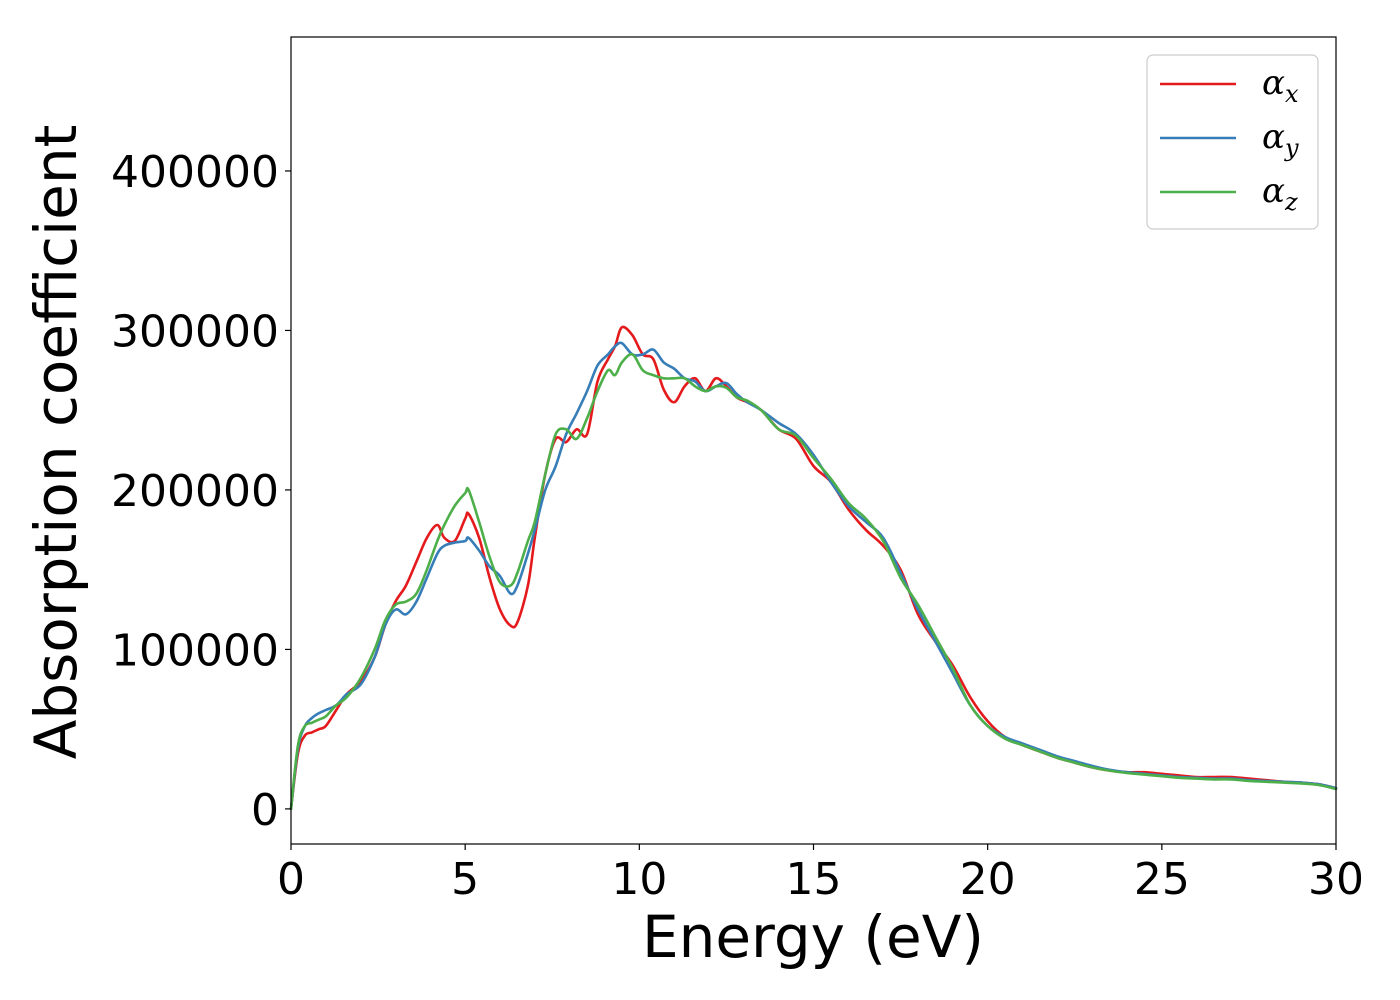  What do you see at coordinates (465, 879) in the screenshot?
I see `x-tick-label: 5` at bounding box center [465, 879].